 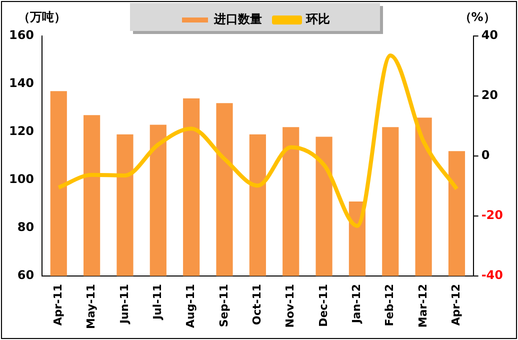 I want to click on y-tick-label: 60, so click(x=25, y=275).